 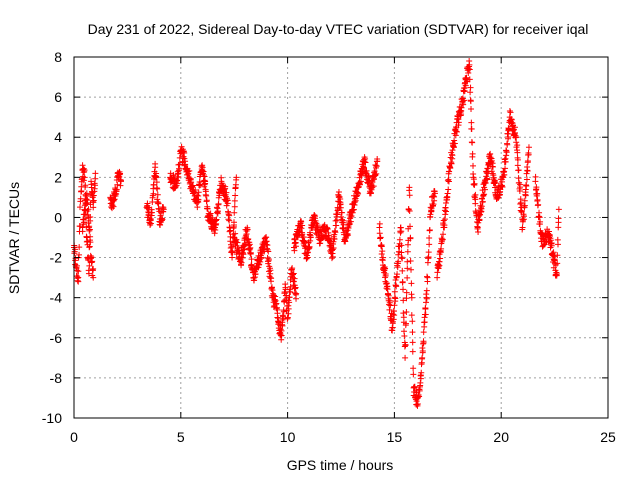 What do you see at coordinates (52, 418) in the screenshot?
I see `y-tick-label: -10` at bounding box center [52, 418].